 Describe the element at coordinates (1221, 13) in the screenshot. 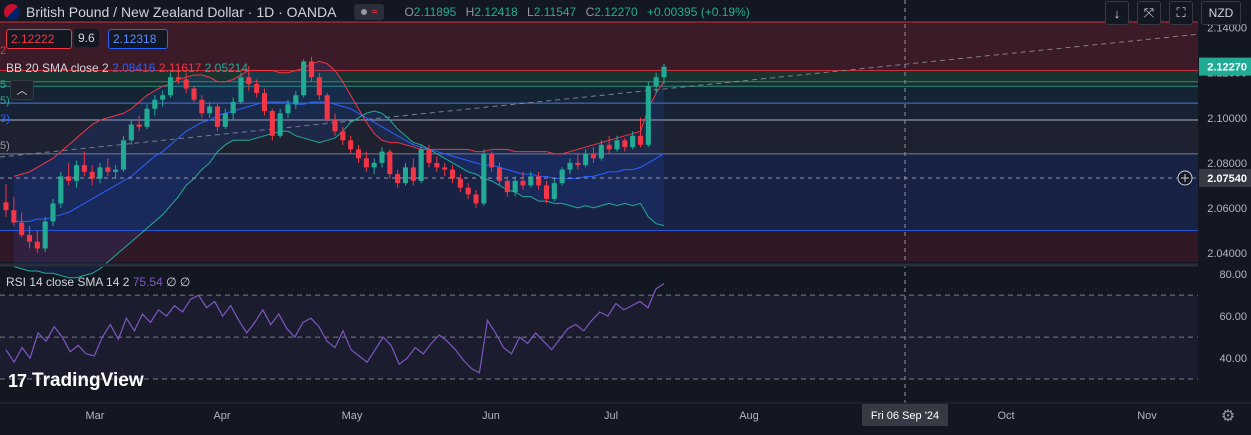

I see `currency-selector: NZD` at that location.